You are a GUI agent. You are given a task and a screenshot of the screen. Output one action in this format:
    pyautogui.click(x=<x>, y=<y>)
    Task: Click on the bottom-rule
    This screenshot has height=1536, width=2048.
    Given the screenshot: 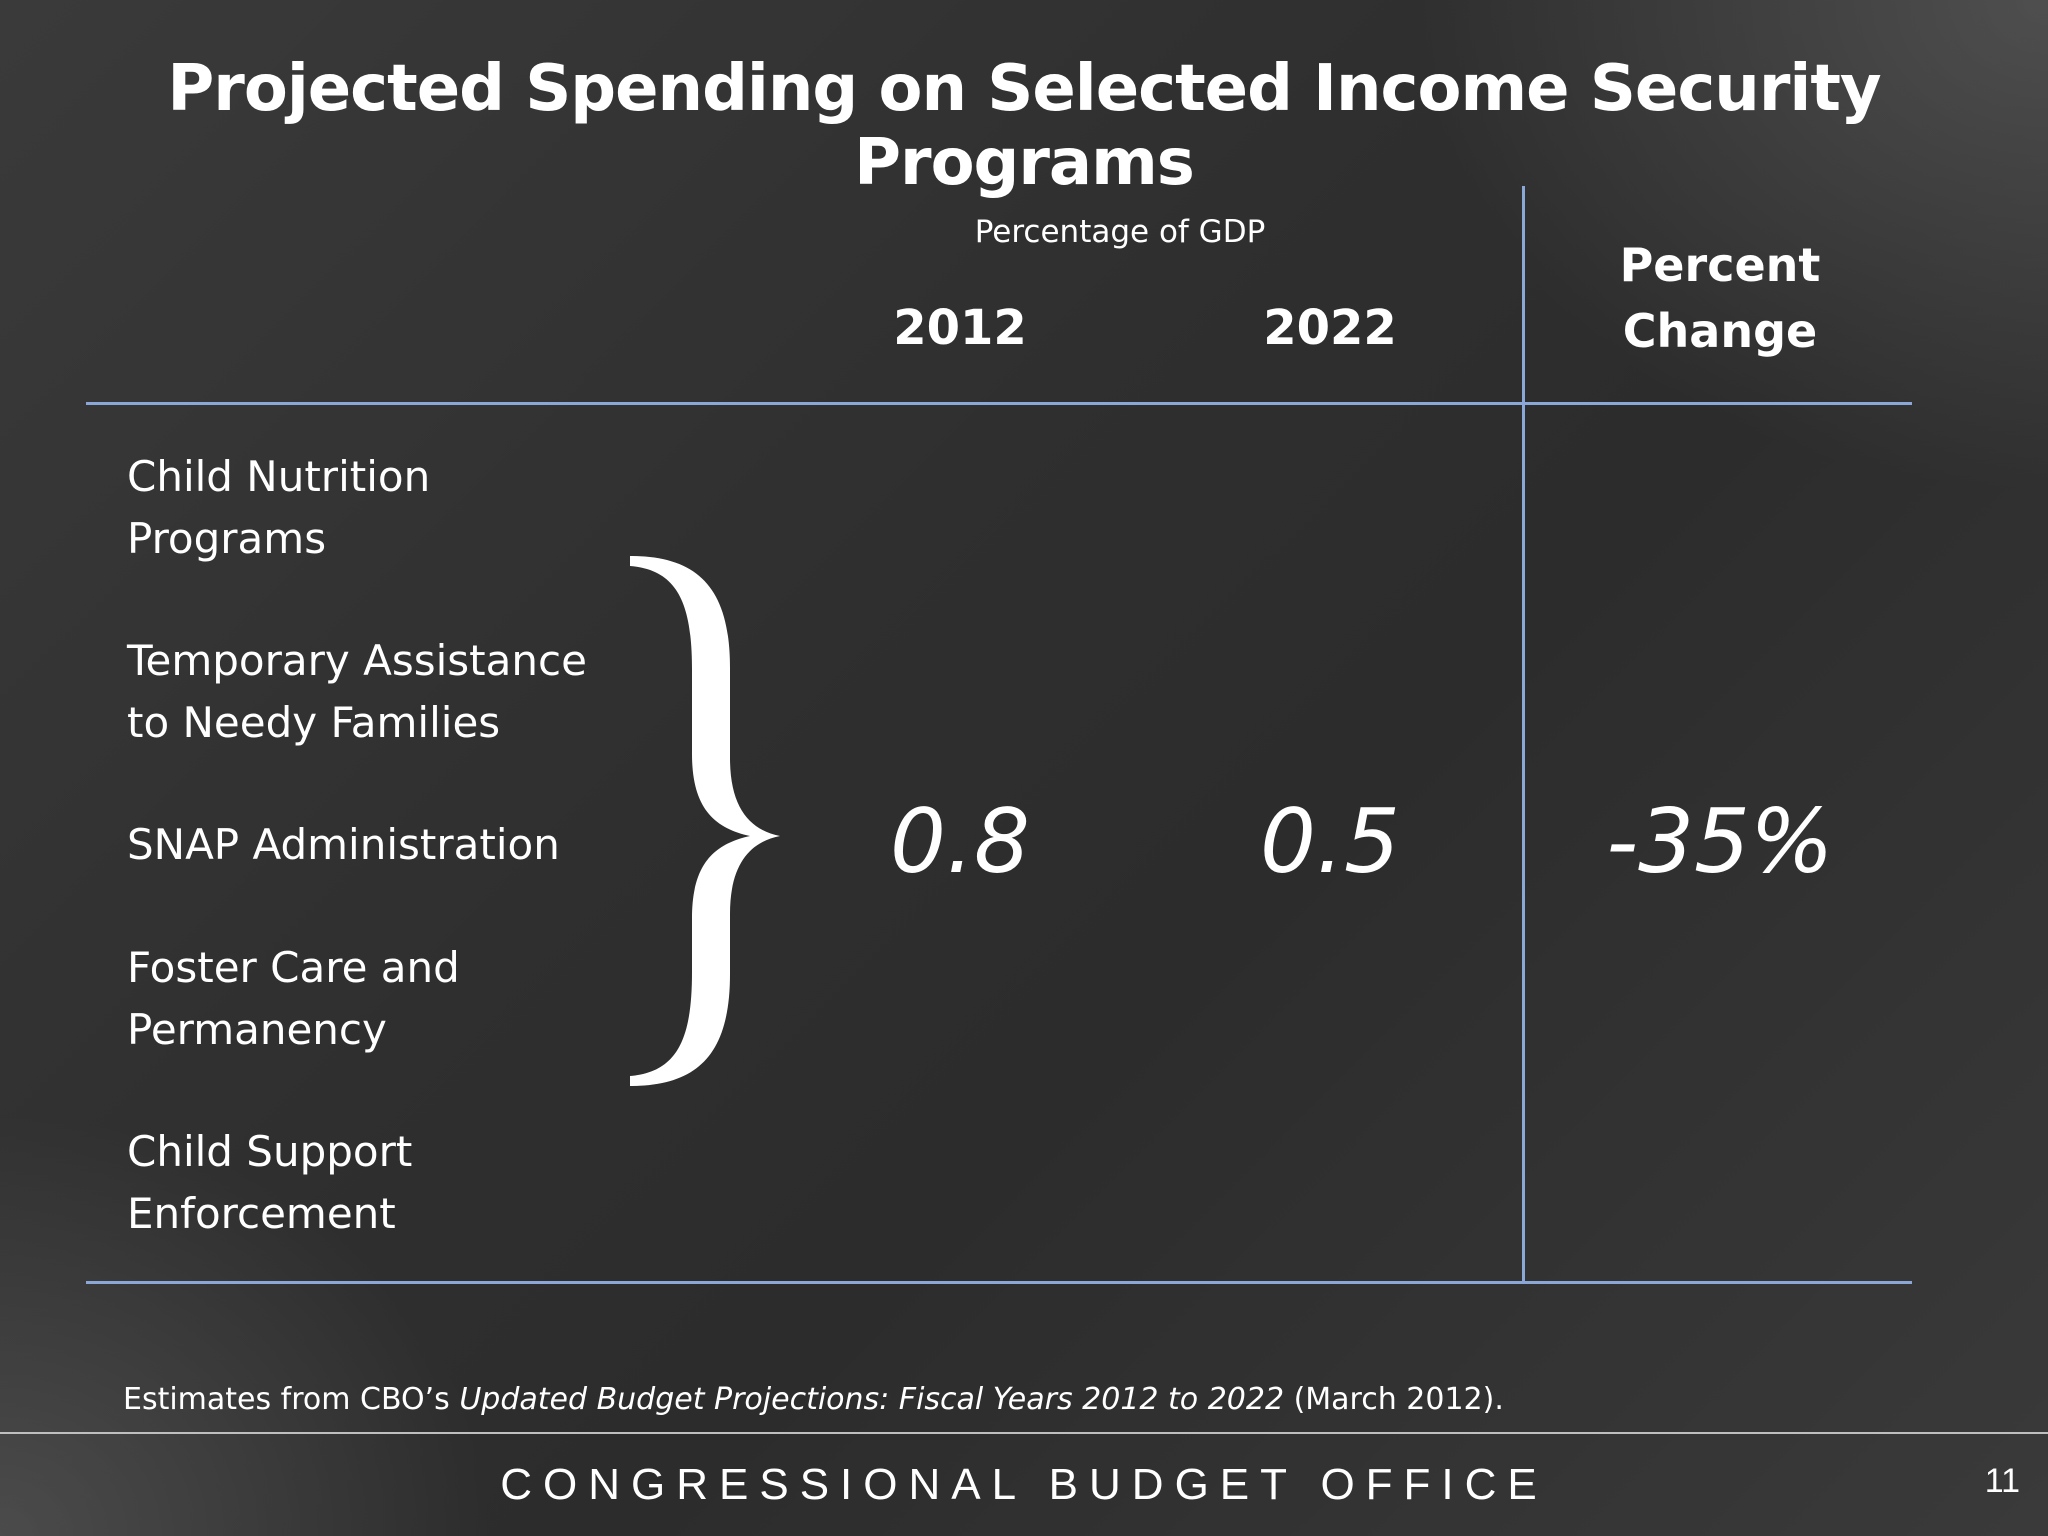 What is the action you would take?
    pyautogui.click(x=999, y=1282)
    